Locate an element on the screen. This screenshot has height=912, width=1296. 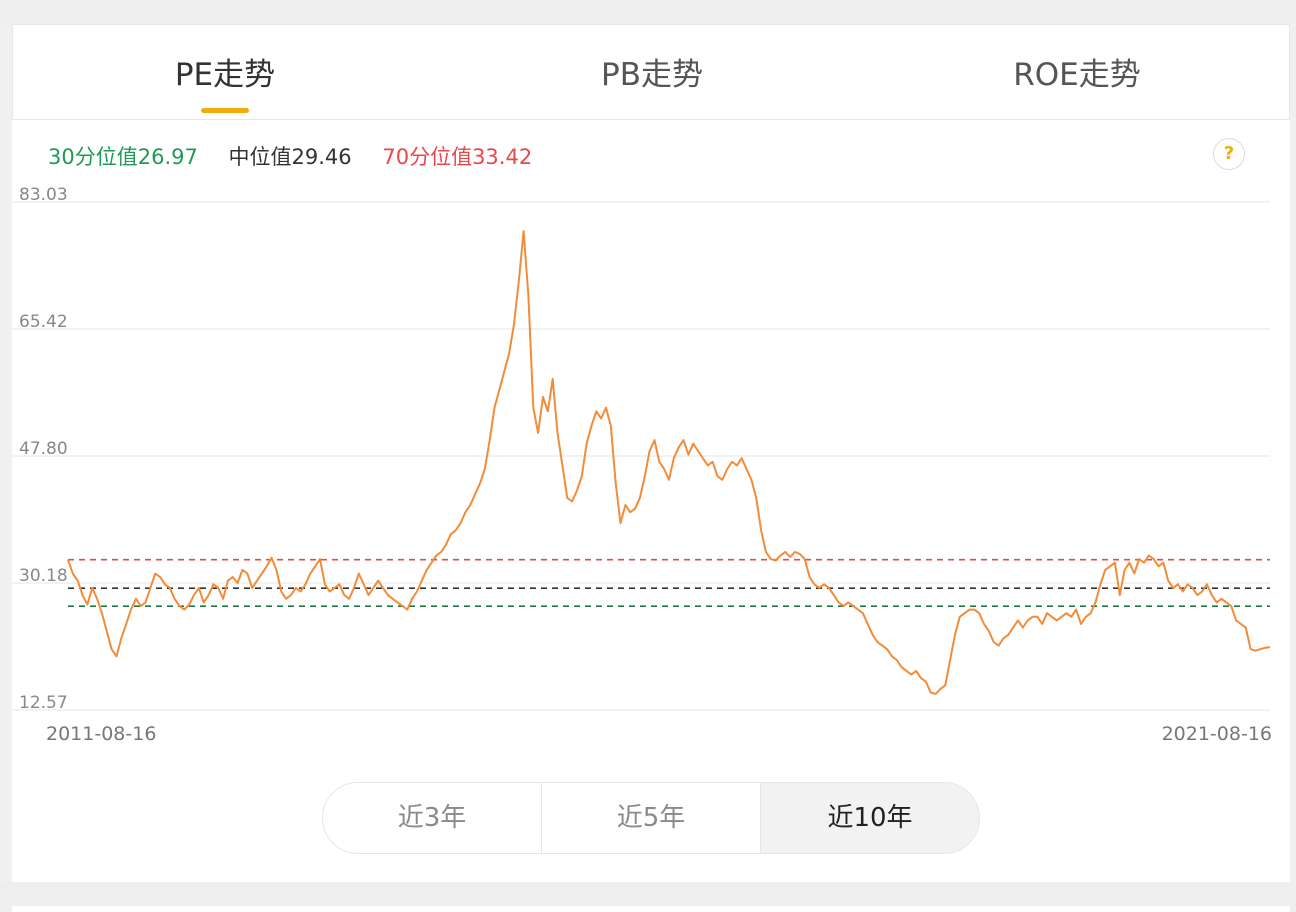
help-icon: ? is located at coordinates (1229, 154).